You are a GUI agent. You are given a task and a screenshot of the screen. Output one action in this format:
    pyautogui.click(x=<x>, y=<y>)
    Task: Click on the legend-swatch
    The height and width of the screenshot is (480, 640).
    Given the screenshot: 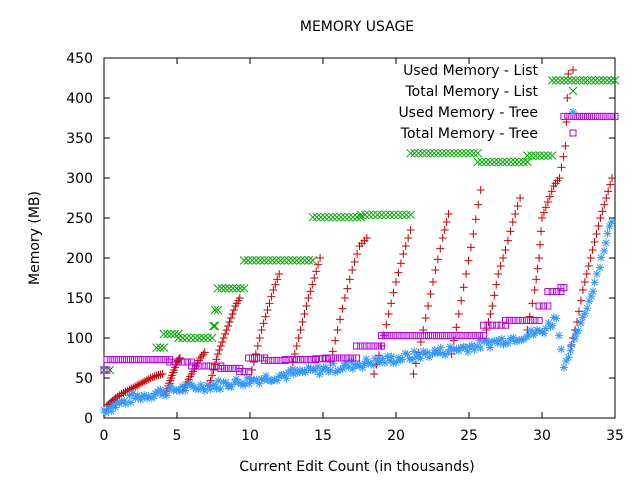 What is the action you would take?
    pyautogui.click(x=573, y=91)
    